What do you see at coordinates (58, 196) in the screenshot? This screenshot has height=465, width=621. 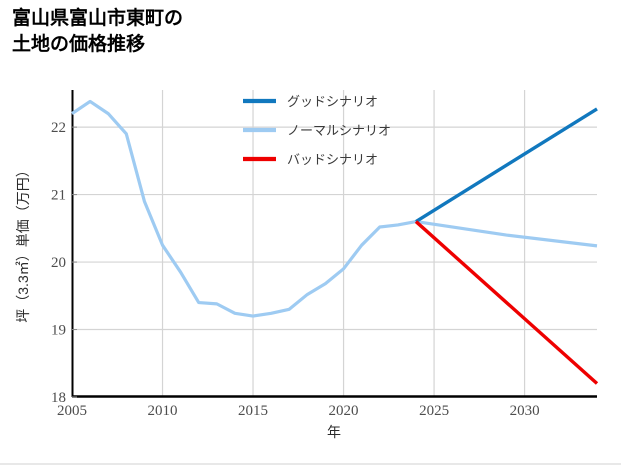 I see `y-tick-label: 21` at bounding box center [58, 196].